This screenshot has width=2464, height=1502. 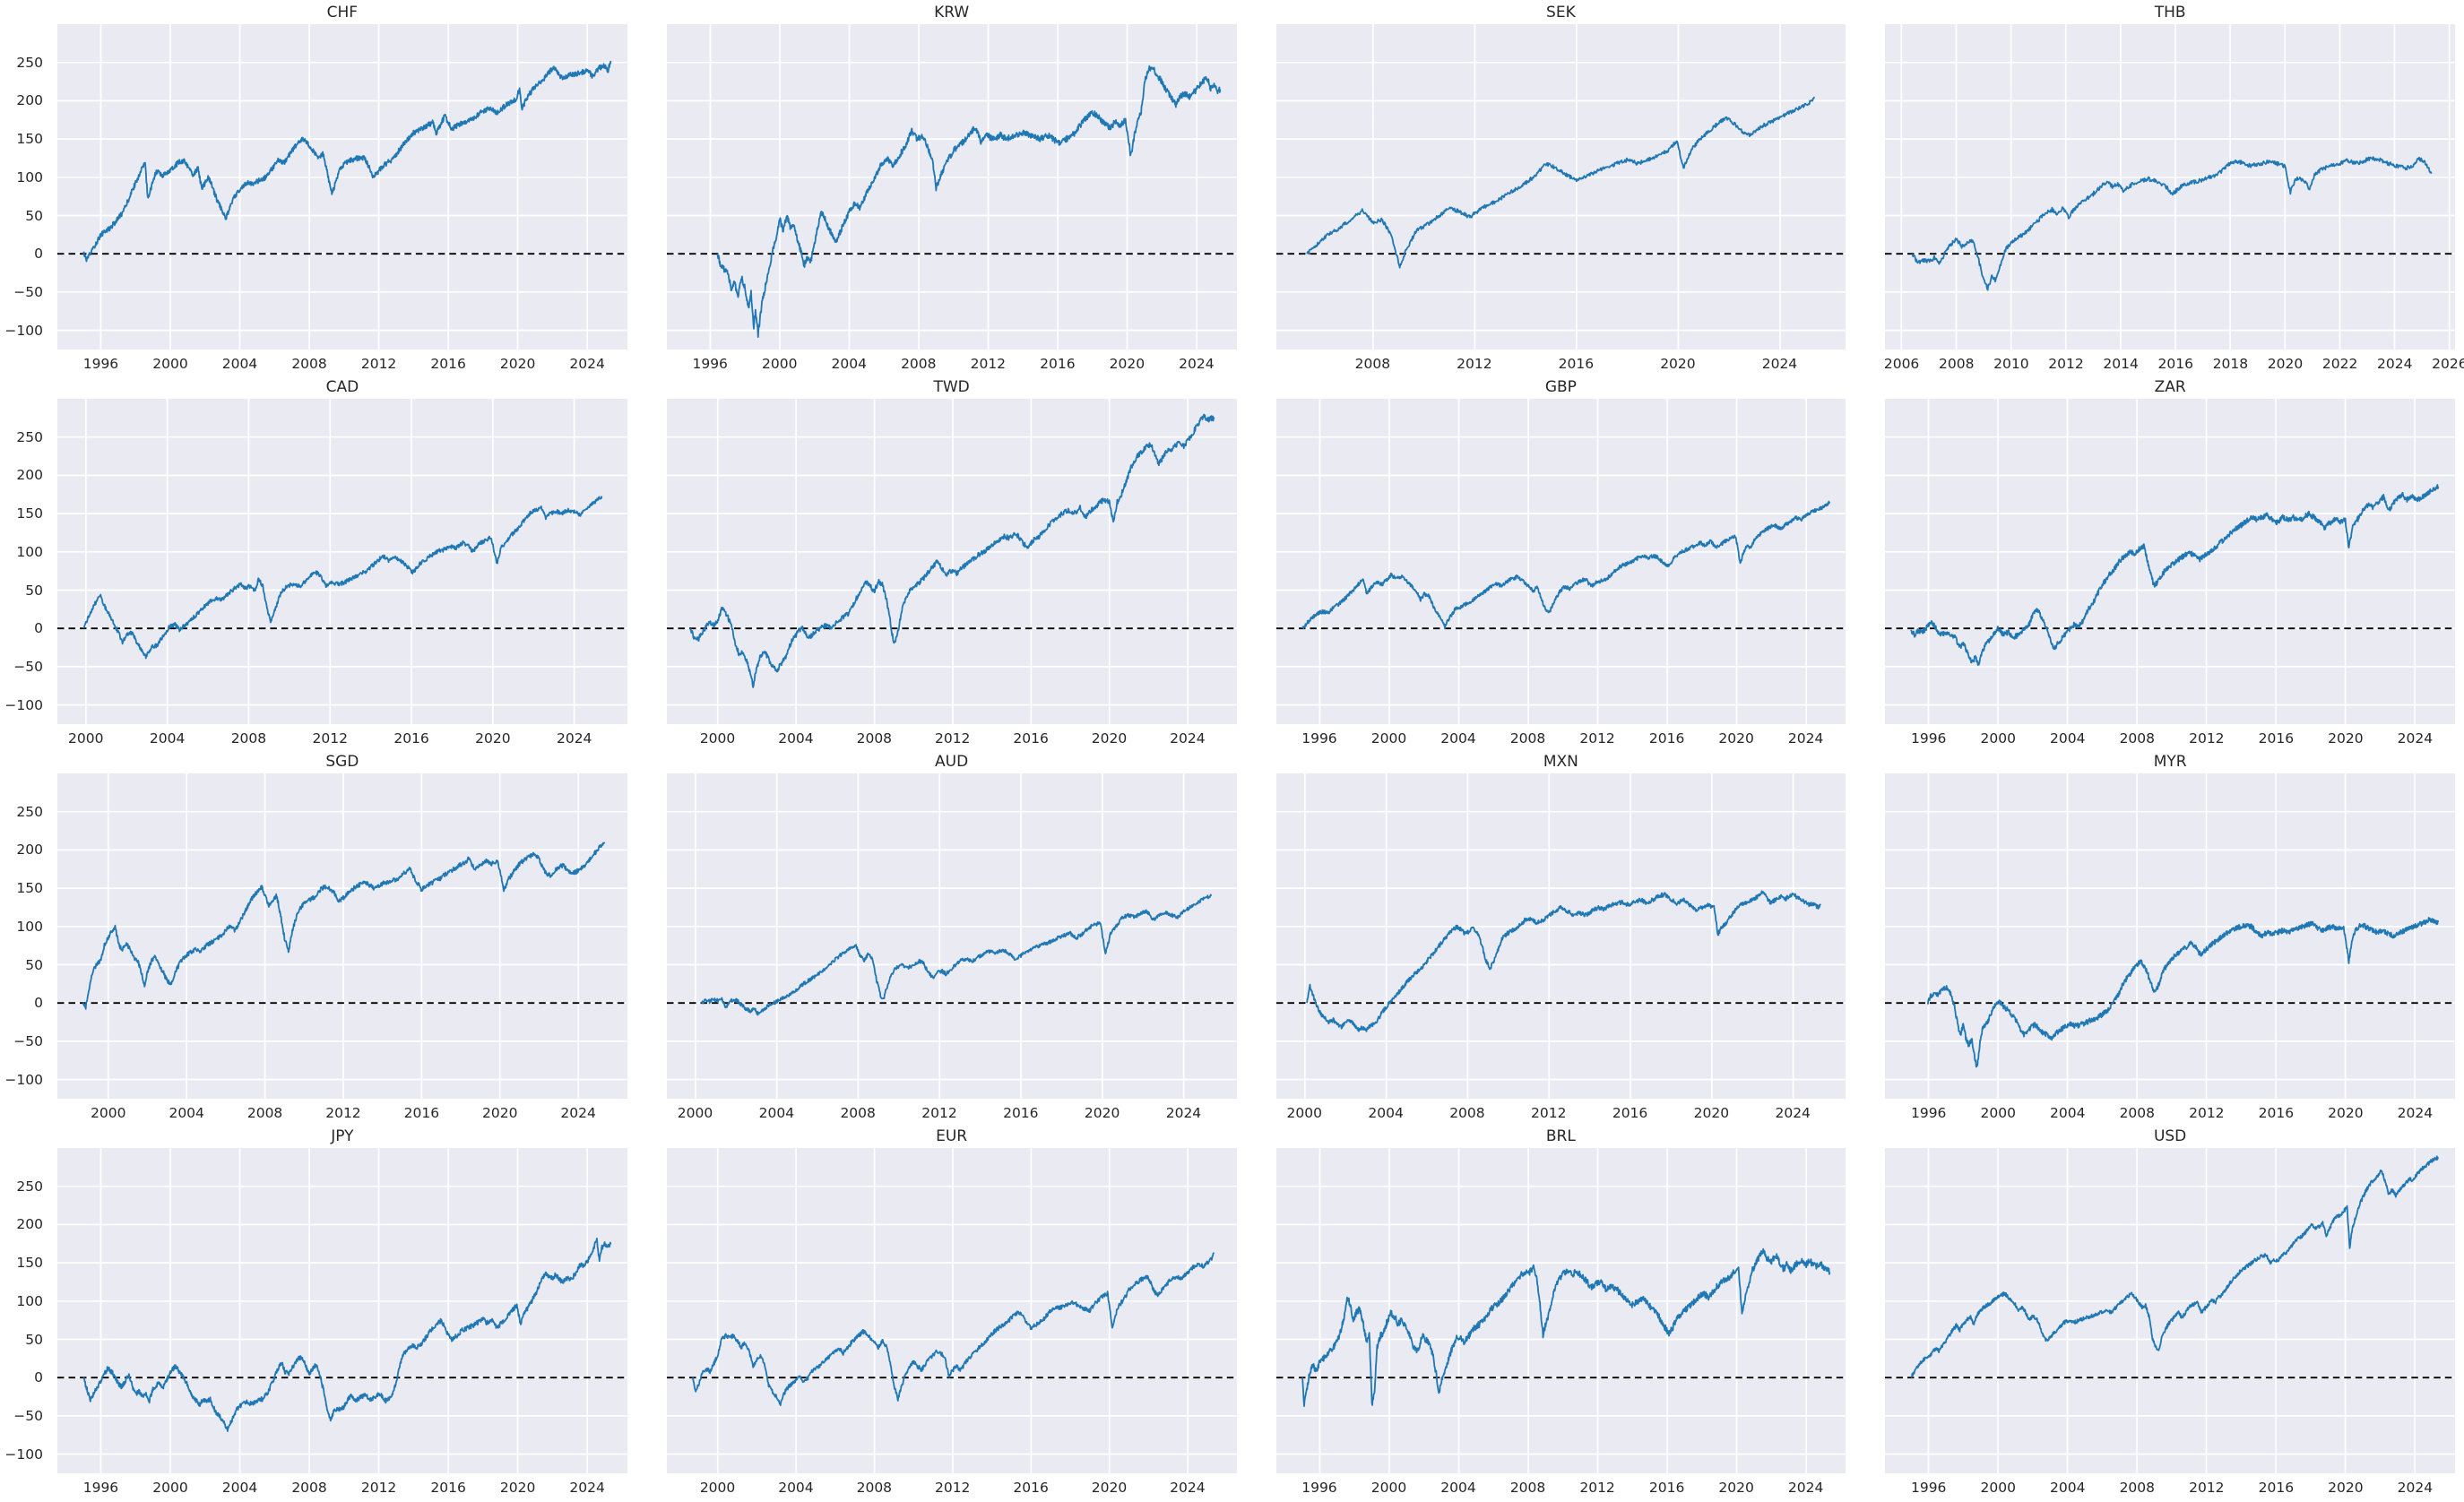 I want to click on y-axis-labels: 250 200 150 100 50 0 −50 −100, so click(x=26, y=187).